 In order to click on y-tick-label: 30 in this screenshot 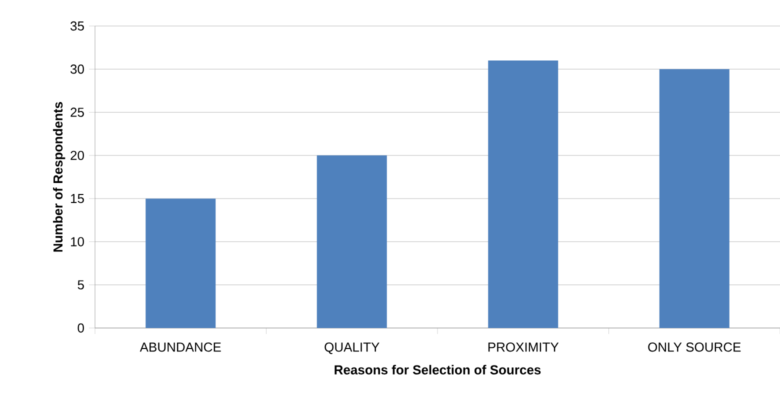, I will do `click(77, 69)`.